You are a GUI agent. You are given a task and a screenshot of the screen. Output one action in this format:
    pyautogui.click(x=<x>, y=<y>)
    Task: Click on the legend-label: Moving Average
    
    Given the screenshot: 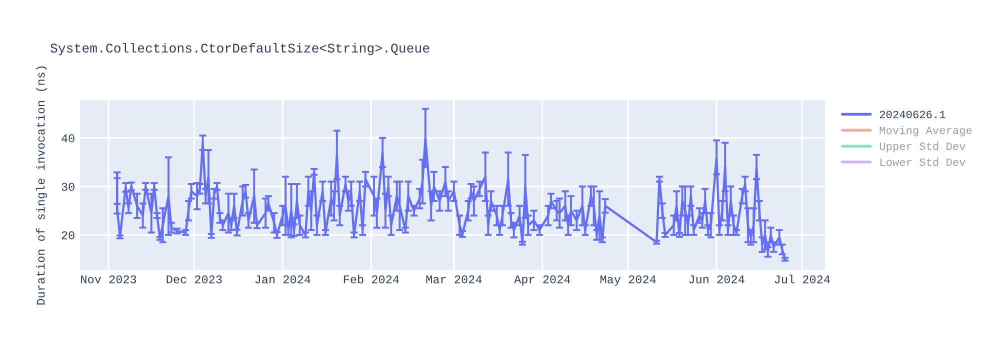 What is the action you would take?
    pyautogui.click(x=926, y=131)
    